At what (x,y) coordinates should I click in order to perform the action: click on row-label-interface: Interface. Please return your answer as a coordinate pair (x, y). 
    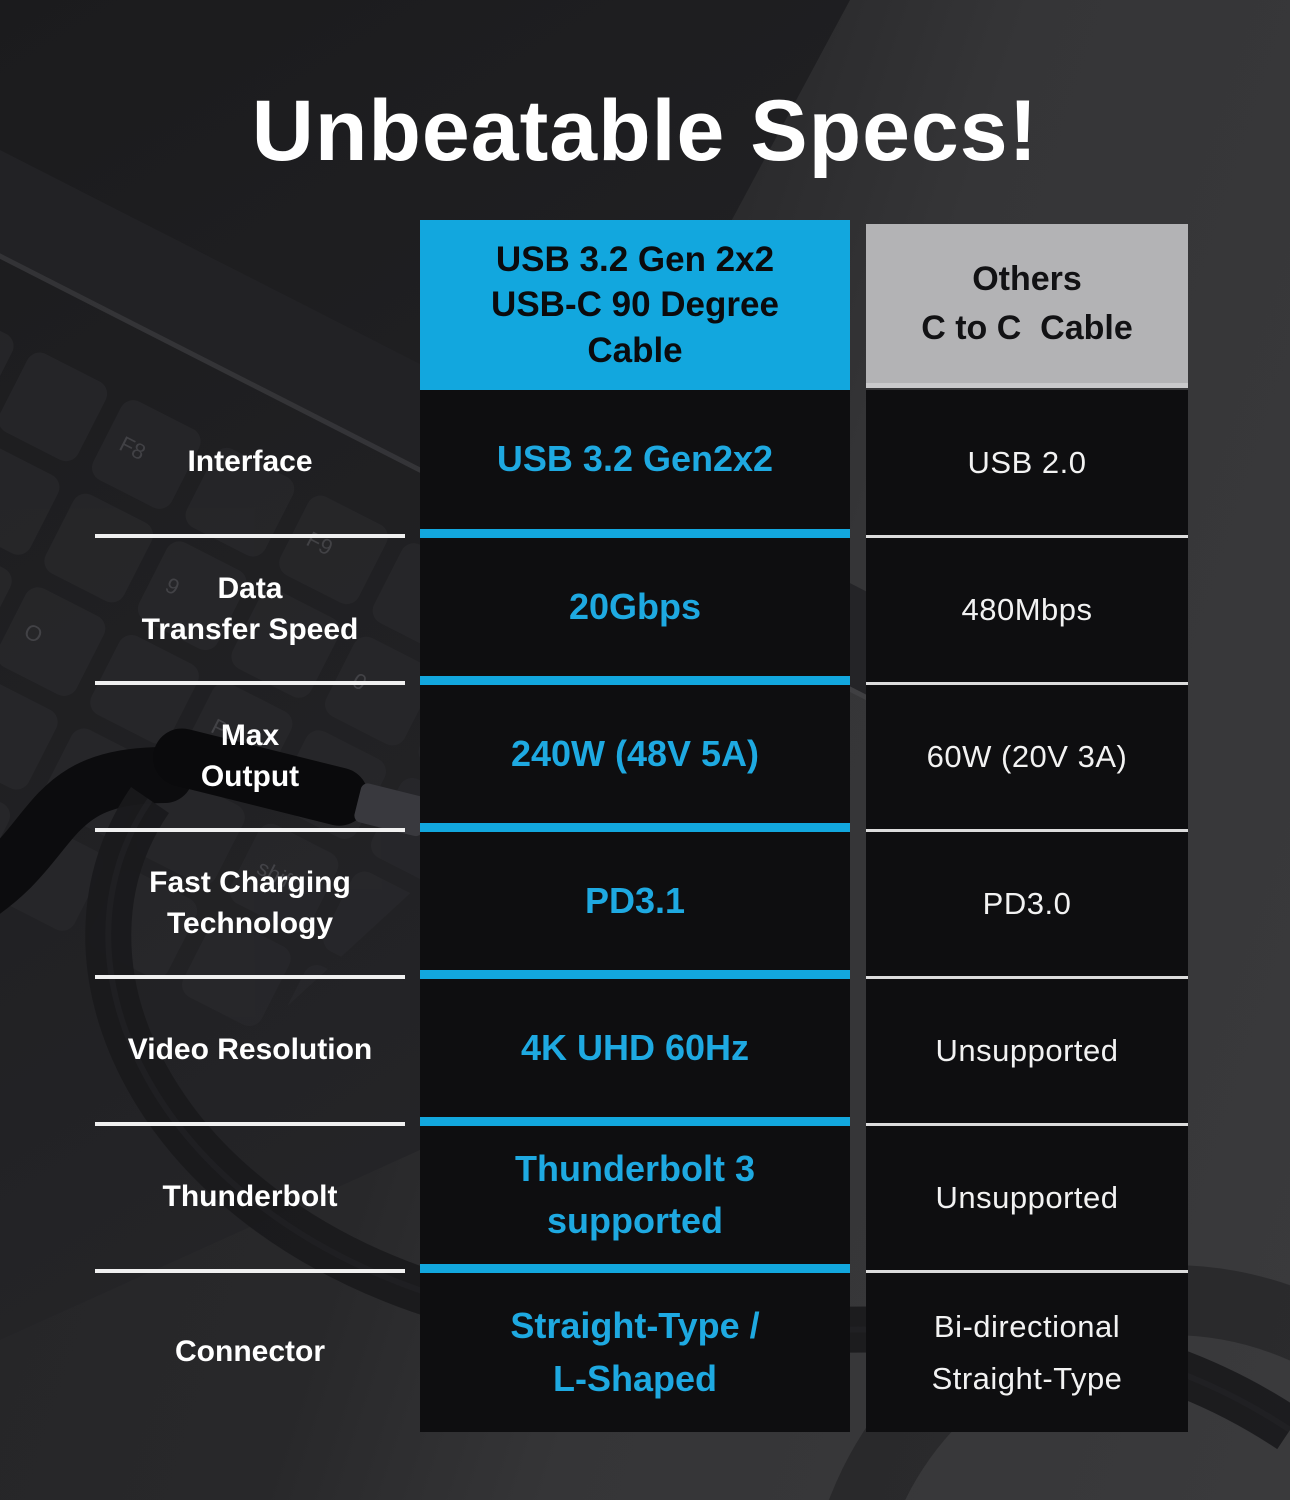
    Looking at the image, I should click on (250, 464).